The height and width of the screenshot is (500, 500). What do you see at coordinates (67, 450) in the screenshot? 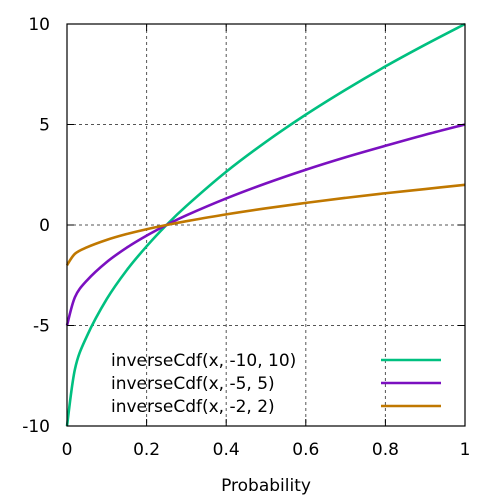
I see `x-tick-label: 0` at bounding box center [67, 450].